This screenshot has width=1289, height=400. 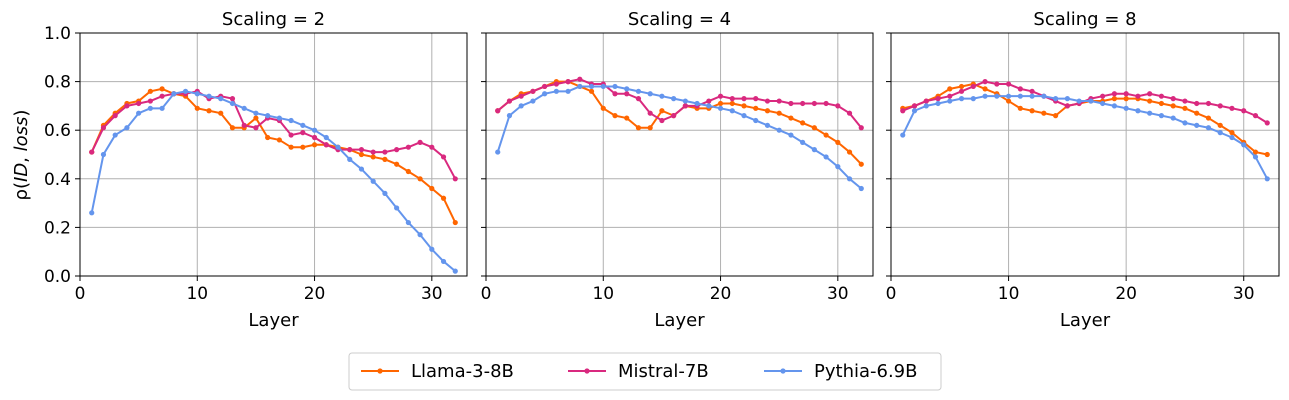 What do you see at coordinates (462, 371) in the screenshot?
I see `legend-label: Llama-3-8B` at bounding box center [462, 371].